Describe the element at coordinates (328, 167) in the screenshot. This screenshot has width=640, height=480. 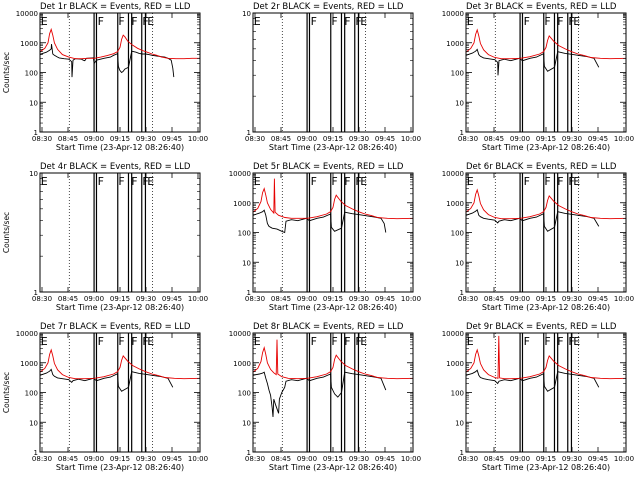
I see `panel-title: Det 5r BLACK = Events, RED = LLD` at that location.